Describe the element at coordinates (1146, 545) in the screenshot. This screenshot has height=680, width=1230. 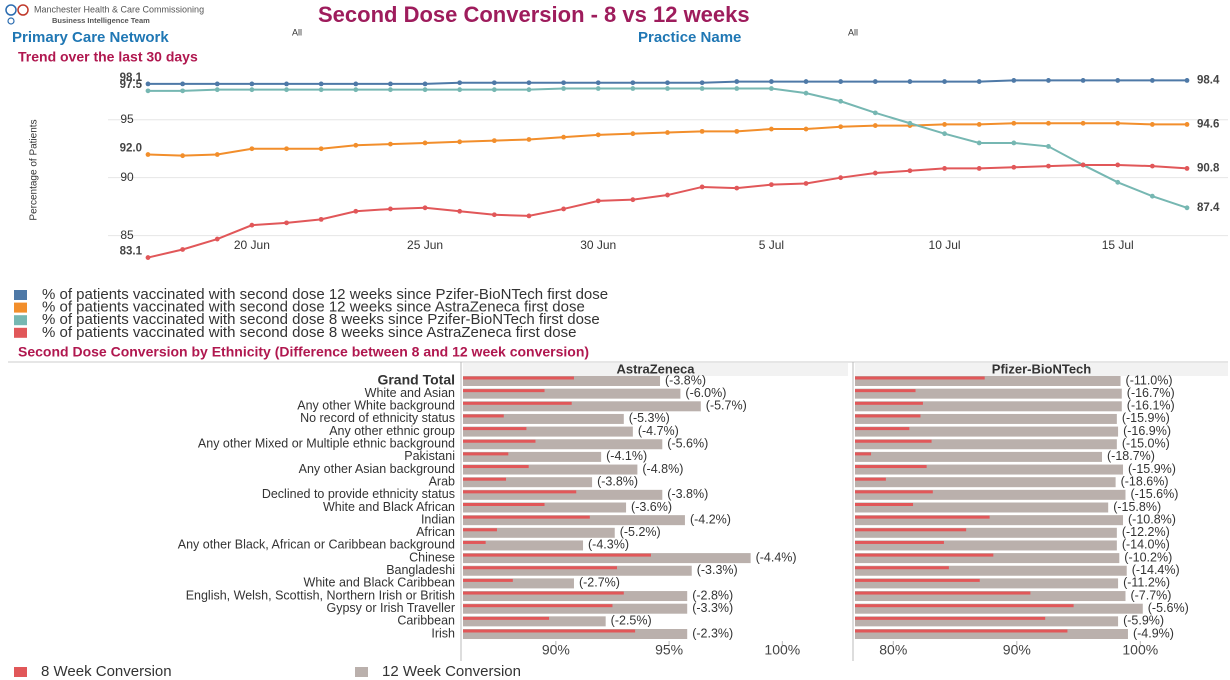
I see `difference-label: (-14.0%)` at that location.